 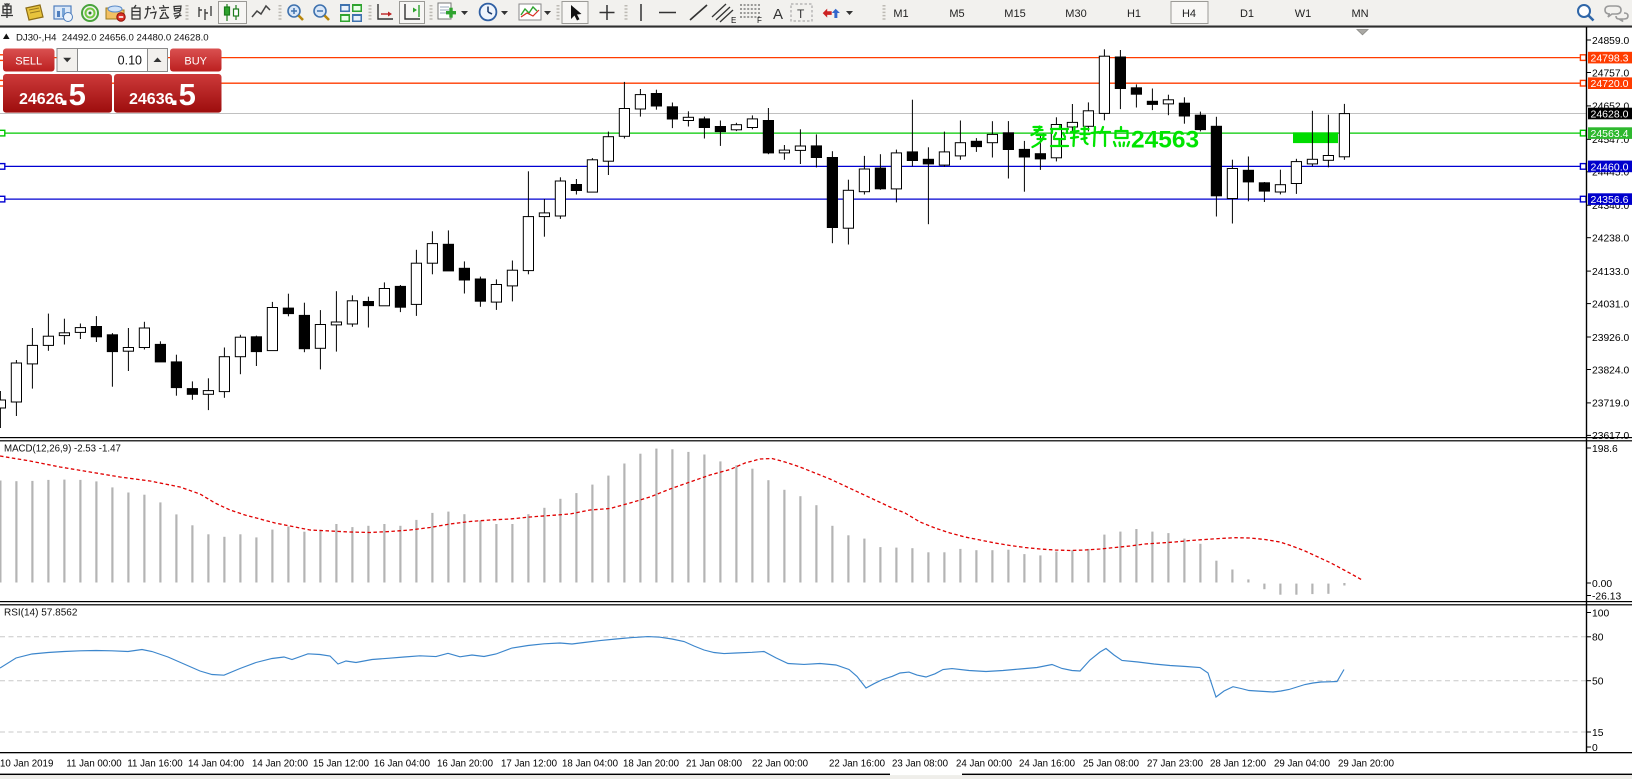 I want to click on svg-text: 24628.0, so click(x=1610, y=115).